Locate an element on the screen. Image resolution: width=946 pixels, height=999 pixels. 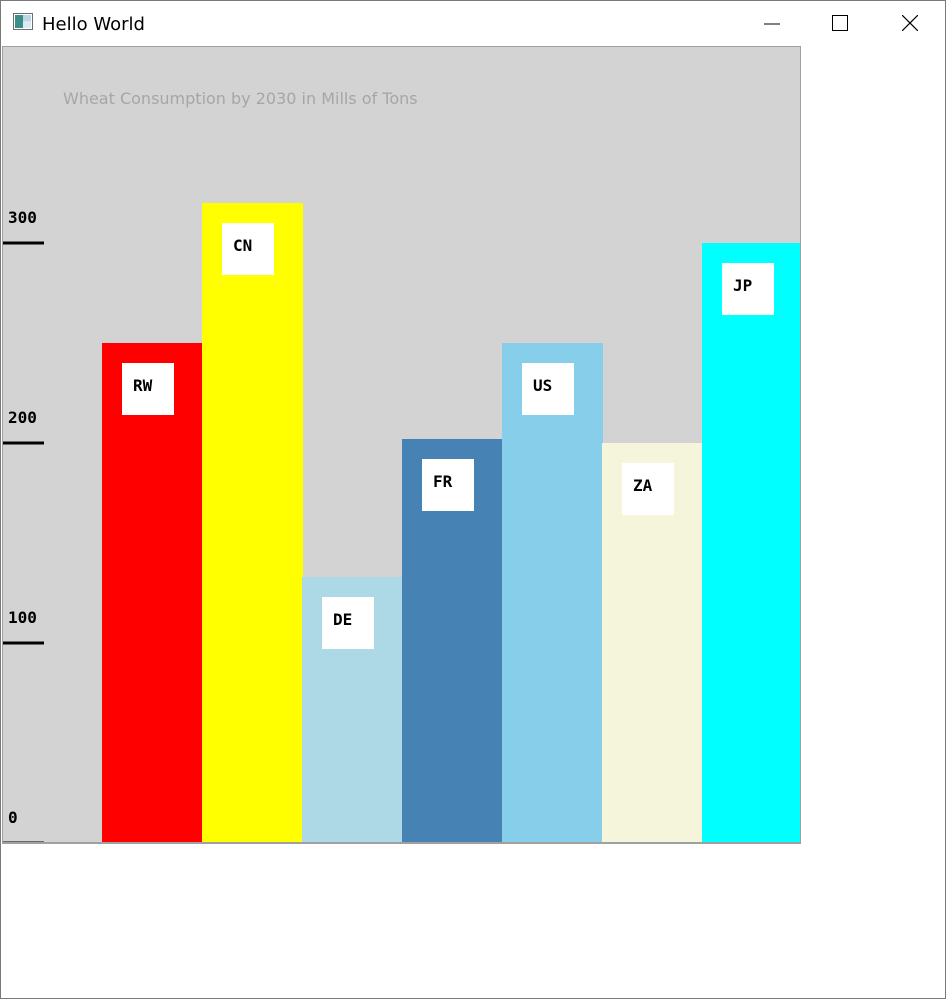
bar-label-box-za is located at coordinates (648, 489).